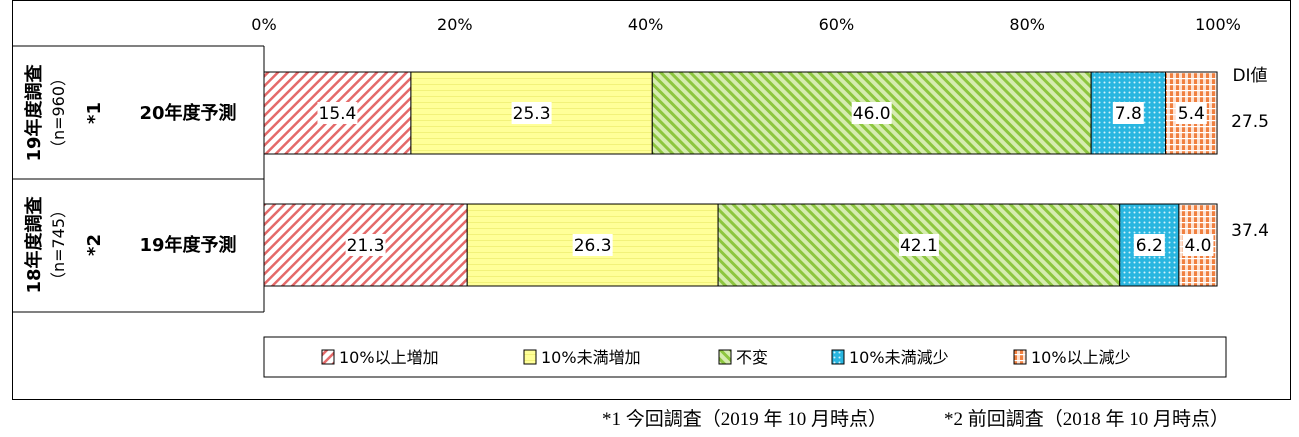  What do you see at coordinates (646, 24) in the screenshot?
I see `x-tick-label: 40%` at bounding box center [646, 24].